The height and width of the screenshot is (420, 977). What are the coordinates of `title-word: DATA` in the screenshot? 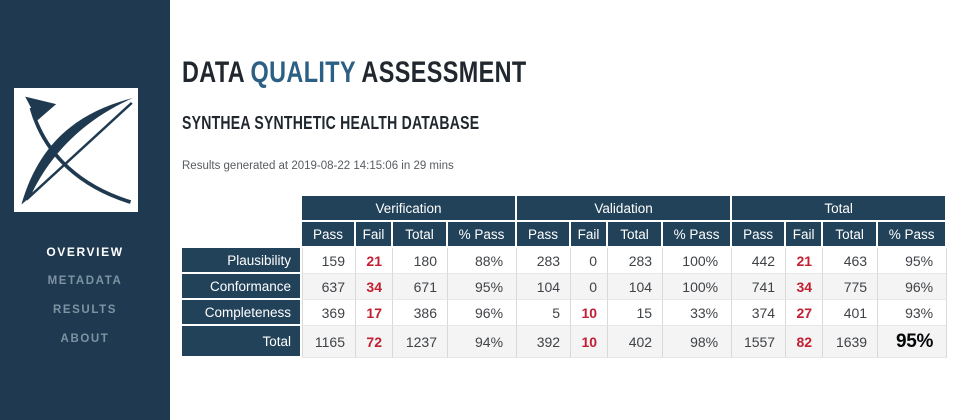 It's located at (214, 72).